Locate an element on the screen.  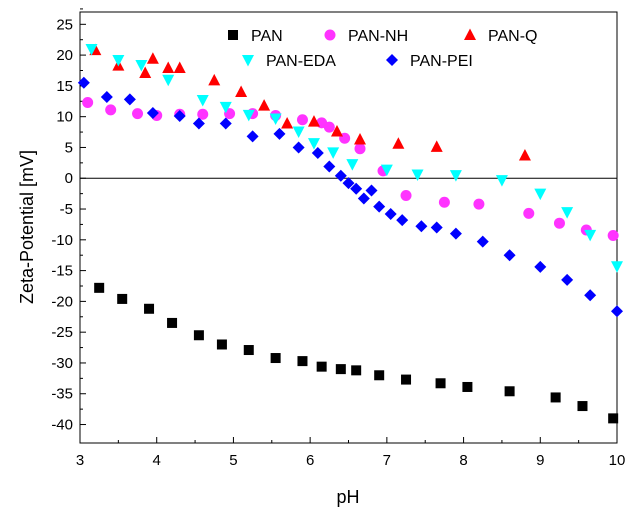
y-tick-label: 25 is located at coordinates (64, 24).